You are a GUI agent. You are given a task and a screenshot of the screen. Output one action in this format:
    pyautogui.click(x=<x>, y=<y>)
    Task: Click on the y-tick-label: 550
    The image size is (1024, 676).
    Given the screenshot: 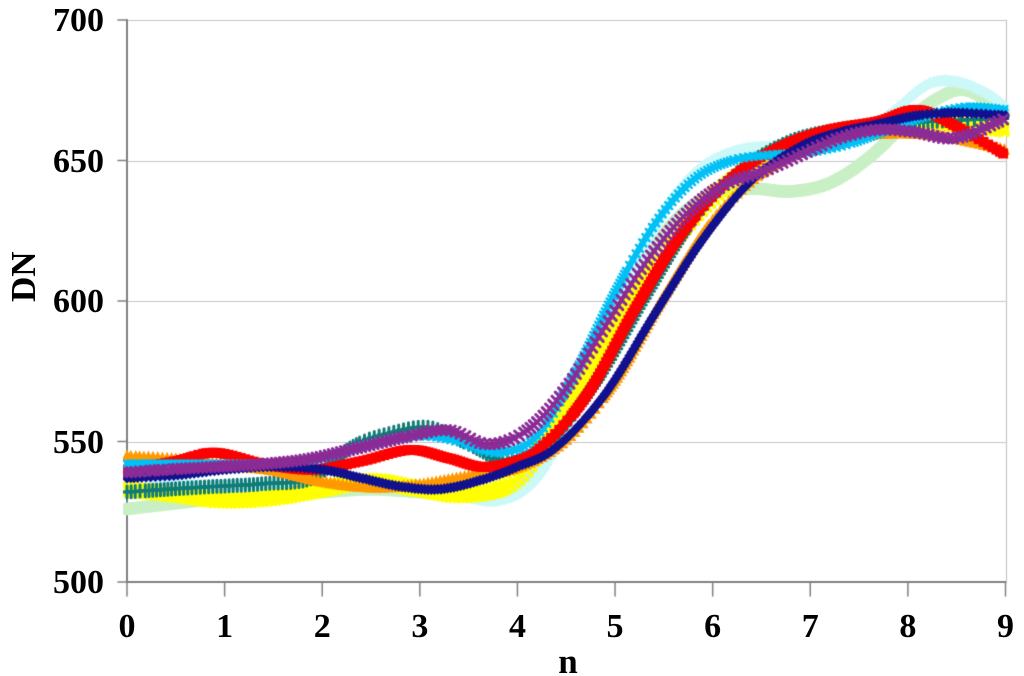 What is the action you would take?
    pyautogui.click(x=78, y=442)
    